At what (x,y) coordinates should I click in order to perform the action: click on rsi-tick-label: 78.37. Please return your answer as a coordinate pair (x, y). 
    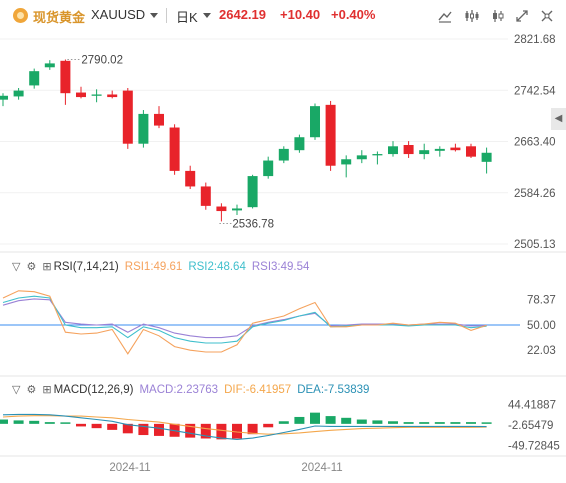
    Looking at the image, I should click on (541, 300).